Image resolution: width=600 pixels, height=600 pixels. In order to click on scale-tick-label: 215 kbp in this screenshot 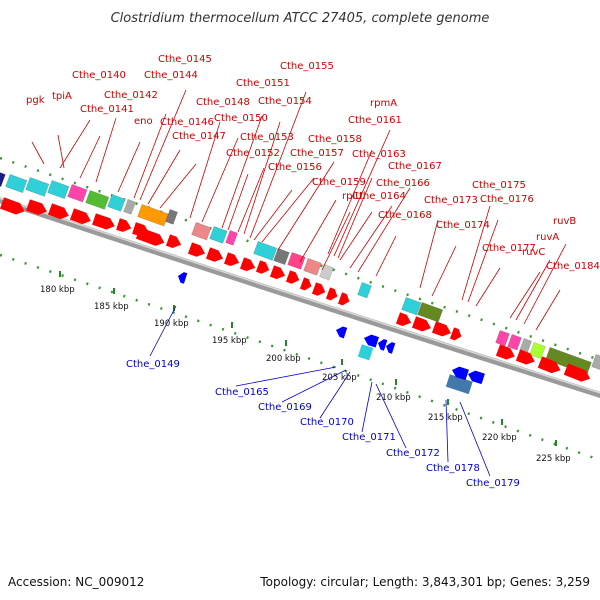, I will do `click(445, 418)`.